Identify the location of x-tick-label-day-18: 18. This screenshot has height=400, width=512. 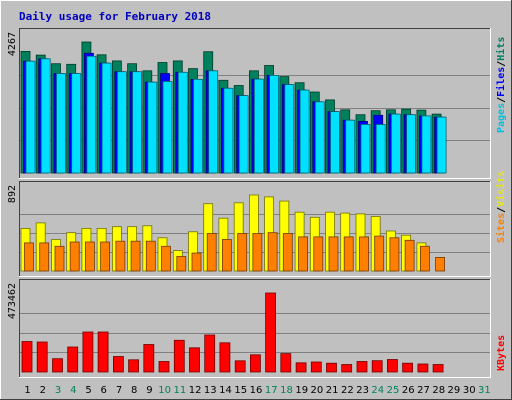
(286, 390).